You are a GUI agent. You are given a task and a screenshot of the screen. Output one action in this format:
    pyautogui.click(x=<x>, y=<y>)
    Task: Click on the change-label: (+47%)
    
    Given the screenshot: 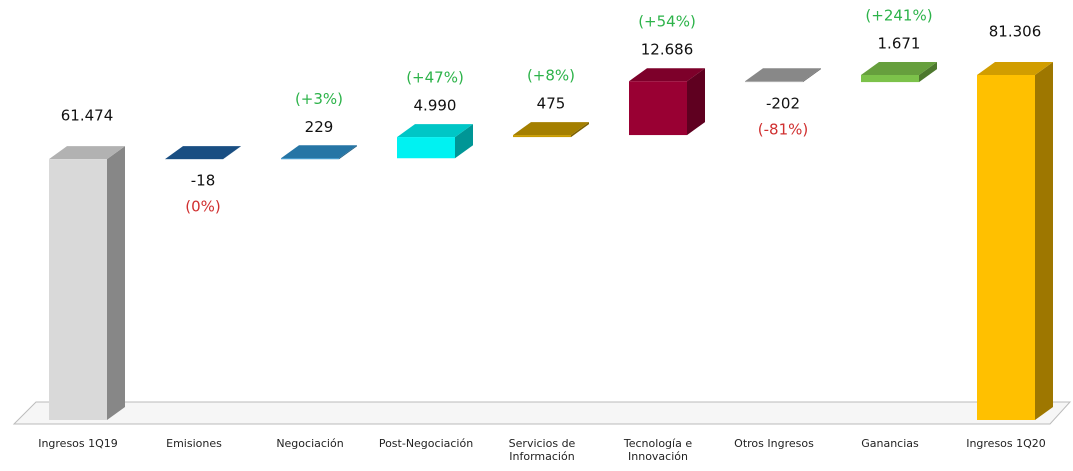 What is the action you would take?
    pyautogui.click(x=435, y=78)
    